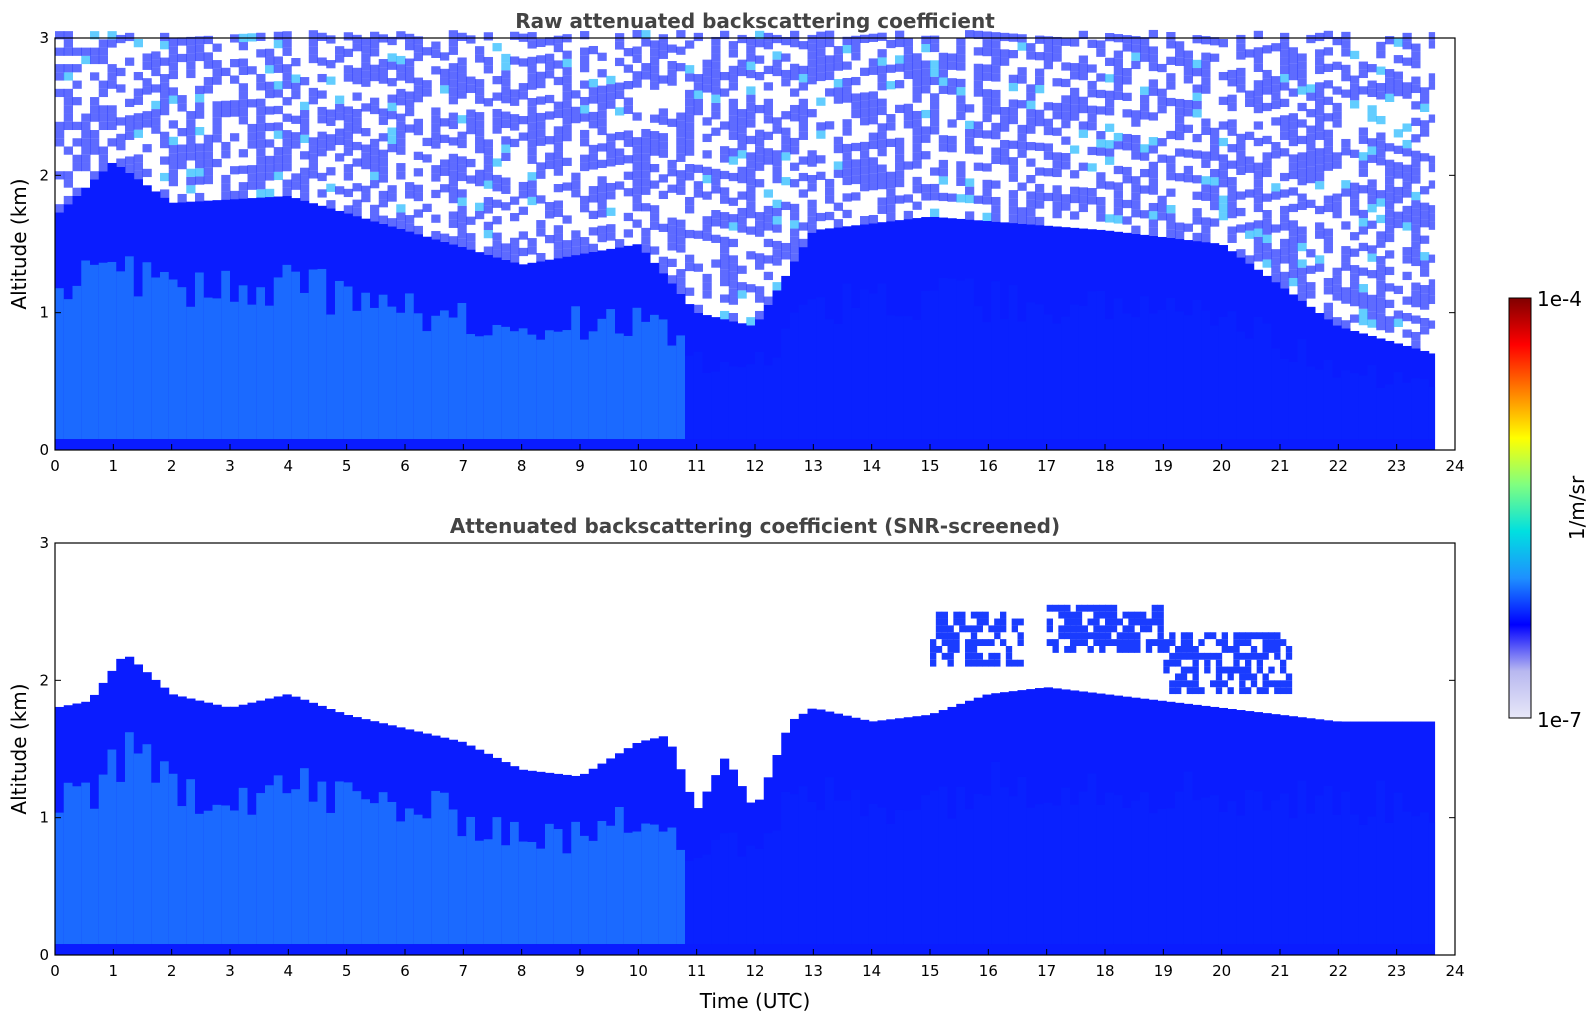 This screenshot has width=1595, height=1020. What do you see at coordinates (1396, 466) in the screenshot?
I see `x-tick-label: 23` at bounding box center [1396, 466].